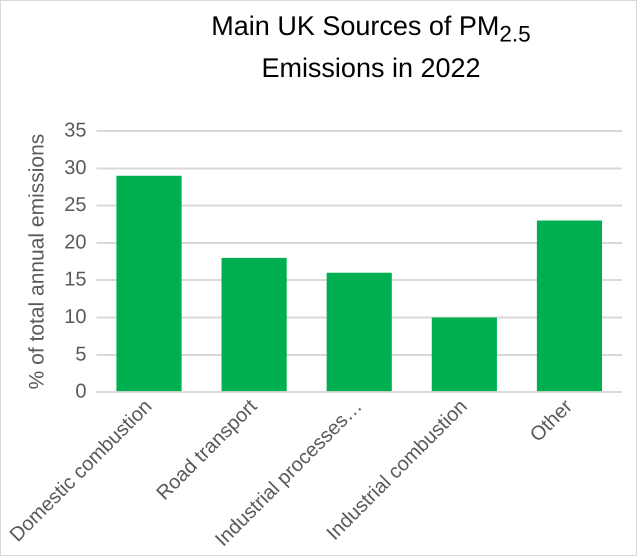  I want to click on y-tick-label: 15, so click(75, 279).